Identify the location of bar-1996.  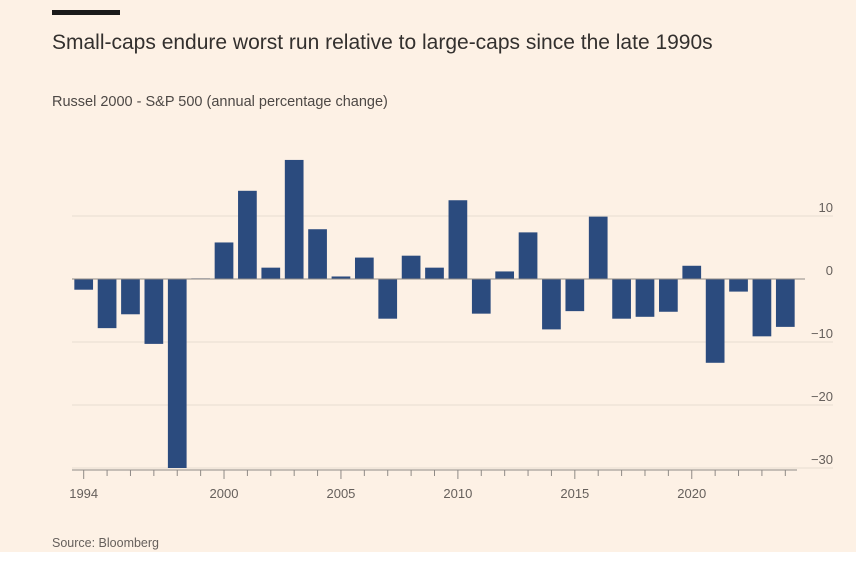
(130, 297).